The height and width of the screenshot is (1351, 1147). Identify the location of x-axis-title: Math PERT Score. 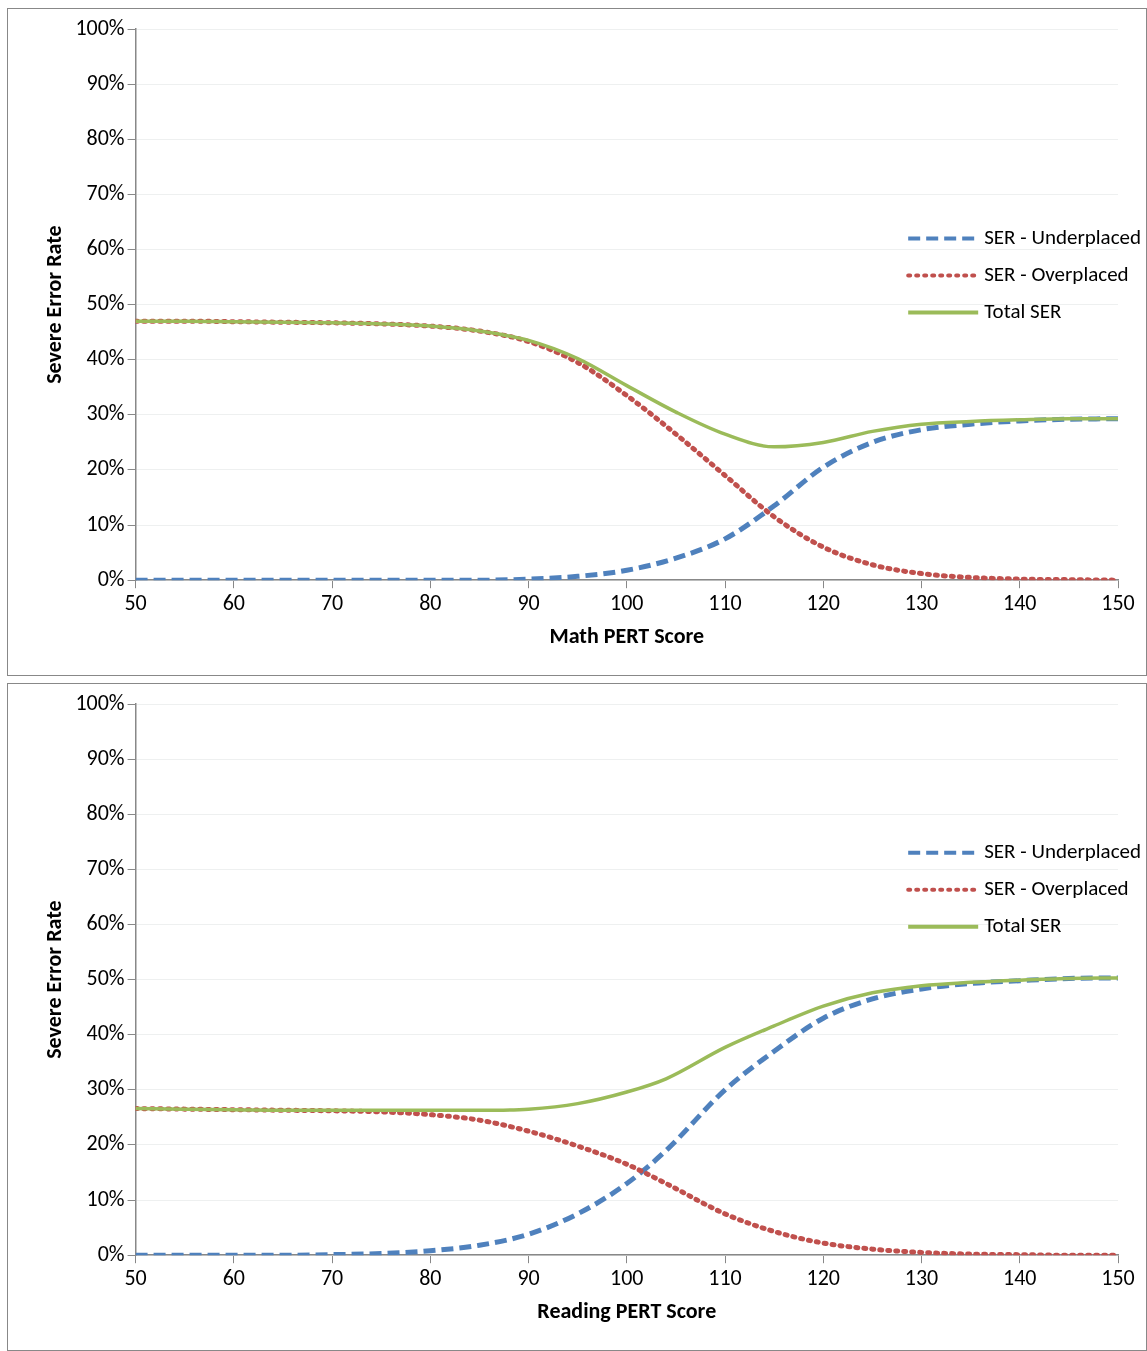
(627, 636).